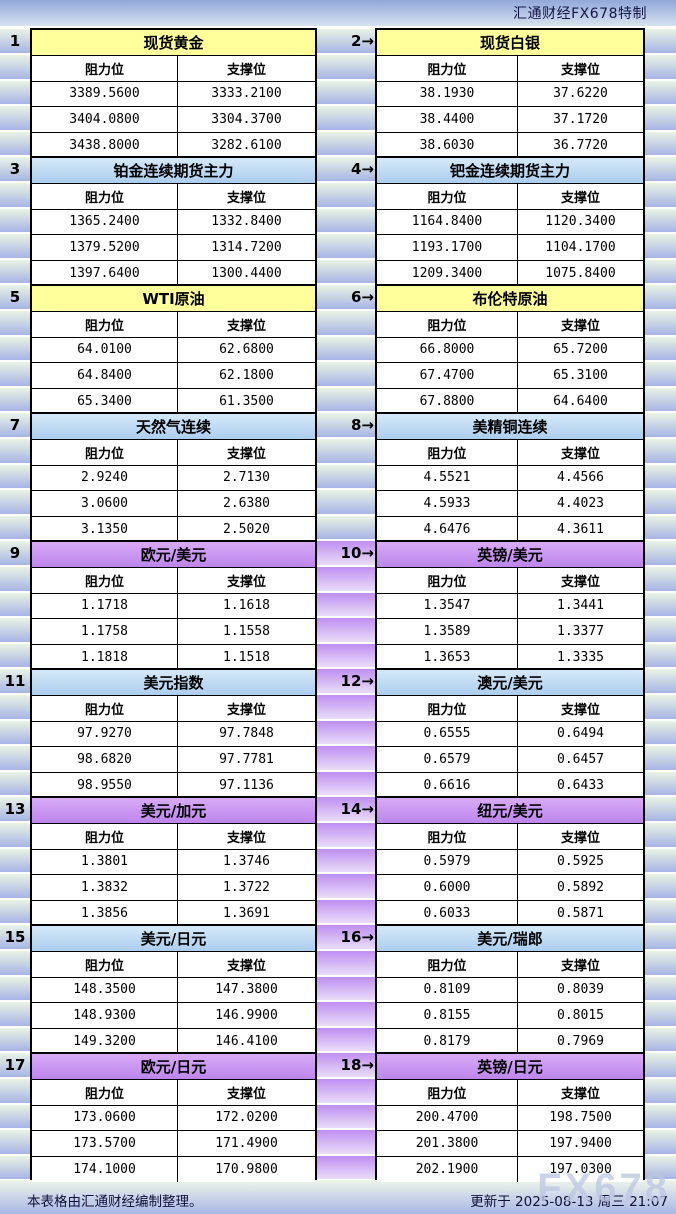  Describe the element at coordinates (105, 888) in the screenshot. I see `resistance-value: 1.3832` at that location.